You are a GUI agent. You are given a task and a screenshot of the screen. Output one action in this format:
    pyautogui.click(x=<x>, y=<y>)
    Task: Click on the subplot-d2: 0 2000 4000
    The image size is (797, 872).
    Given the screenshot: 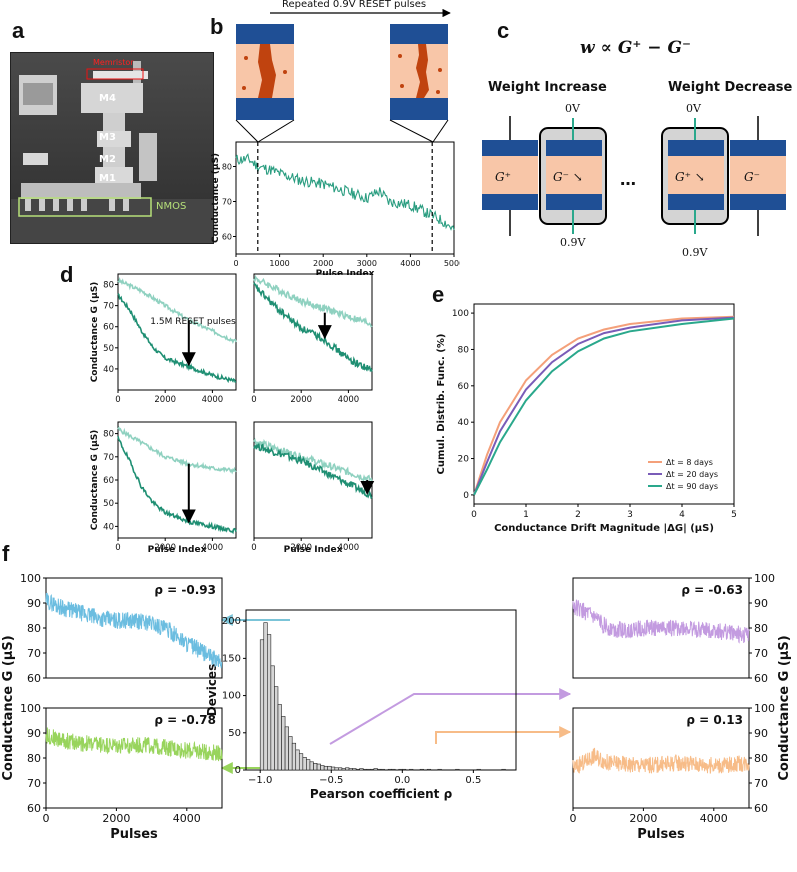 What is the action you would take?
    pyautogui.click(x=312, y=339)
    